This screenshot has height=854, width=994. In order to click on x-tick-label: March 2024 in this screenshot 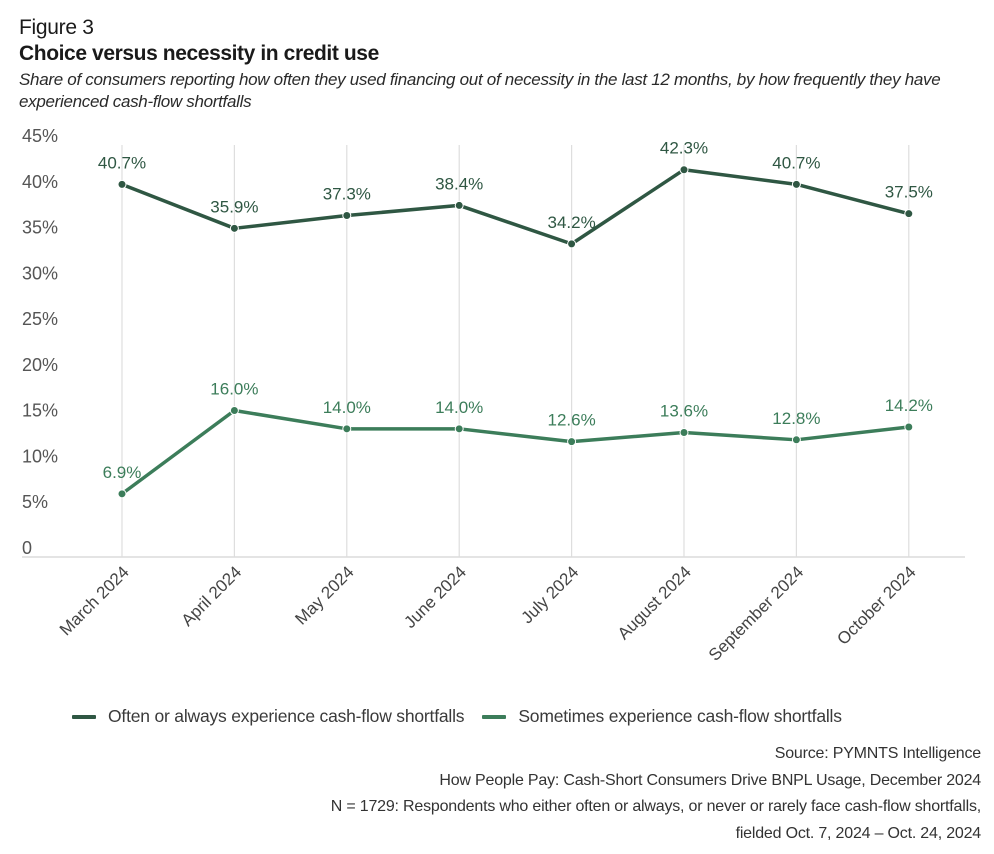, I will do `click(94, 600)`.